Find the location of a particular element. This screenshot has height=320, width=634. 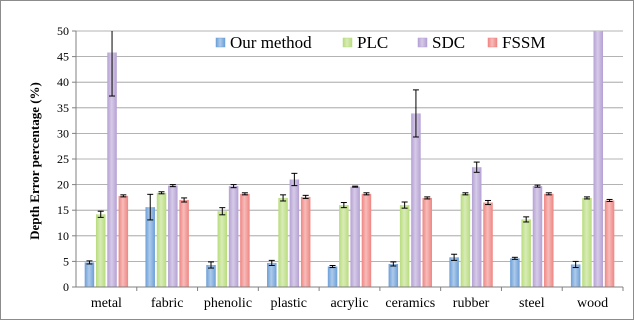

bar-fssm-ceramics is located at coordinates (427, 242).